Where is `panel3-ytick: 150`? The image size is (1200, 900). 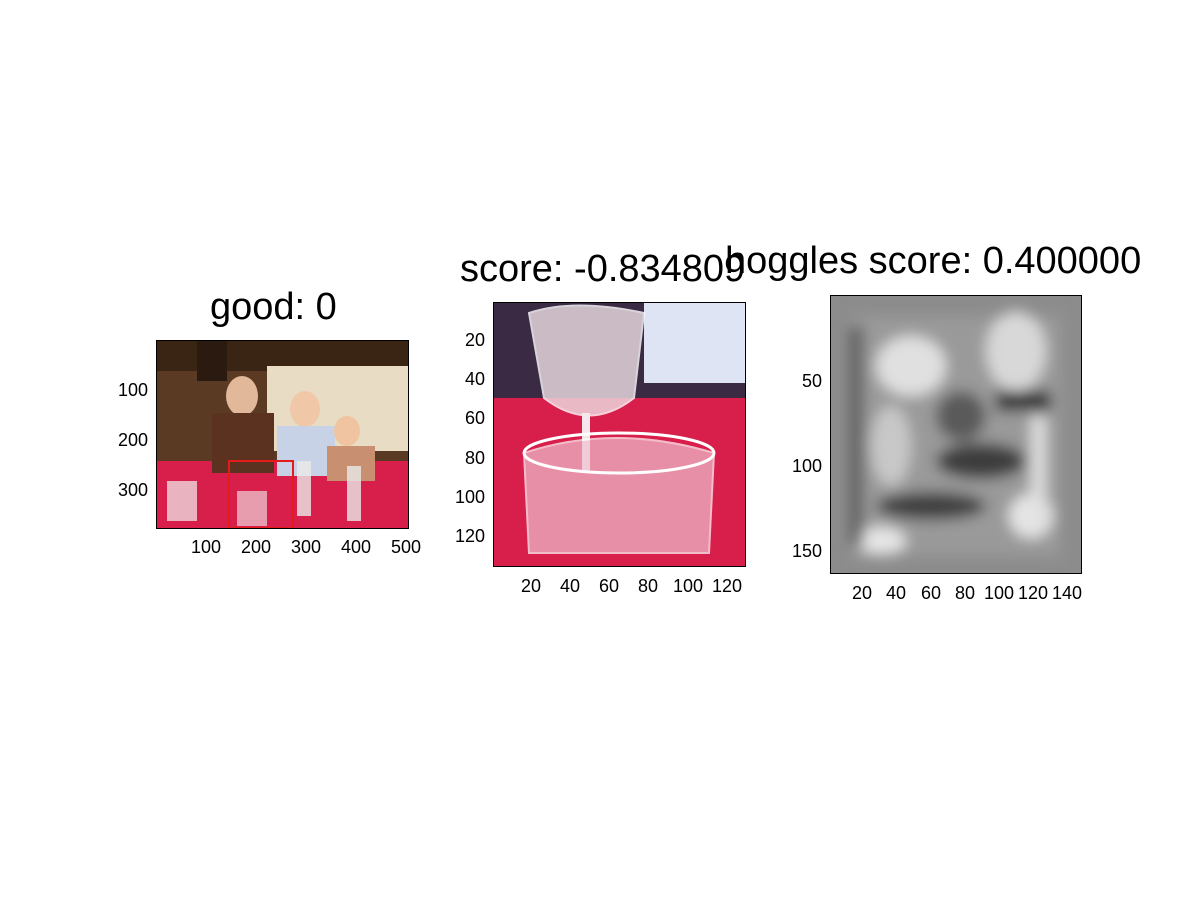
panel3-ytick: 150 is located at coordinates (806, 551).